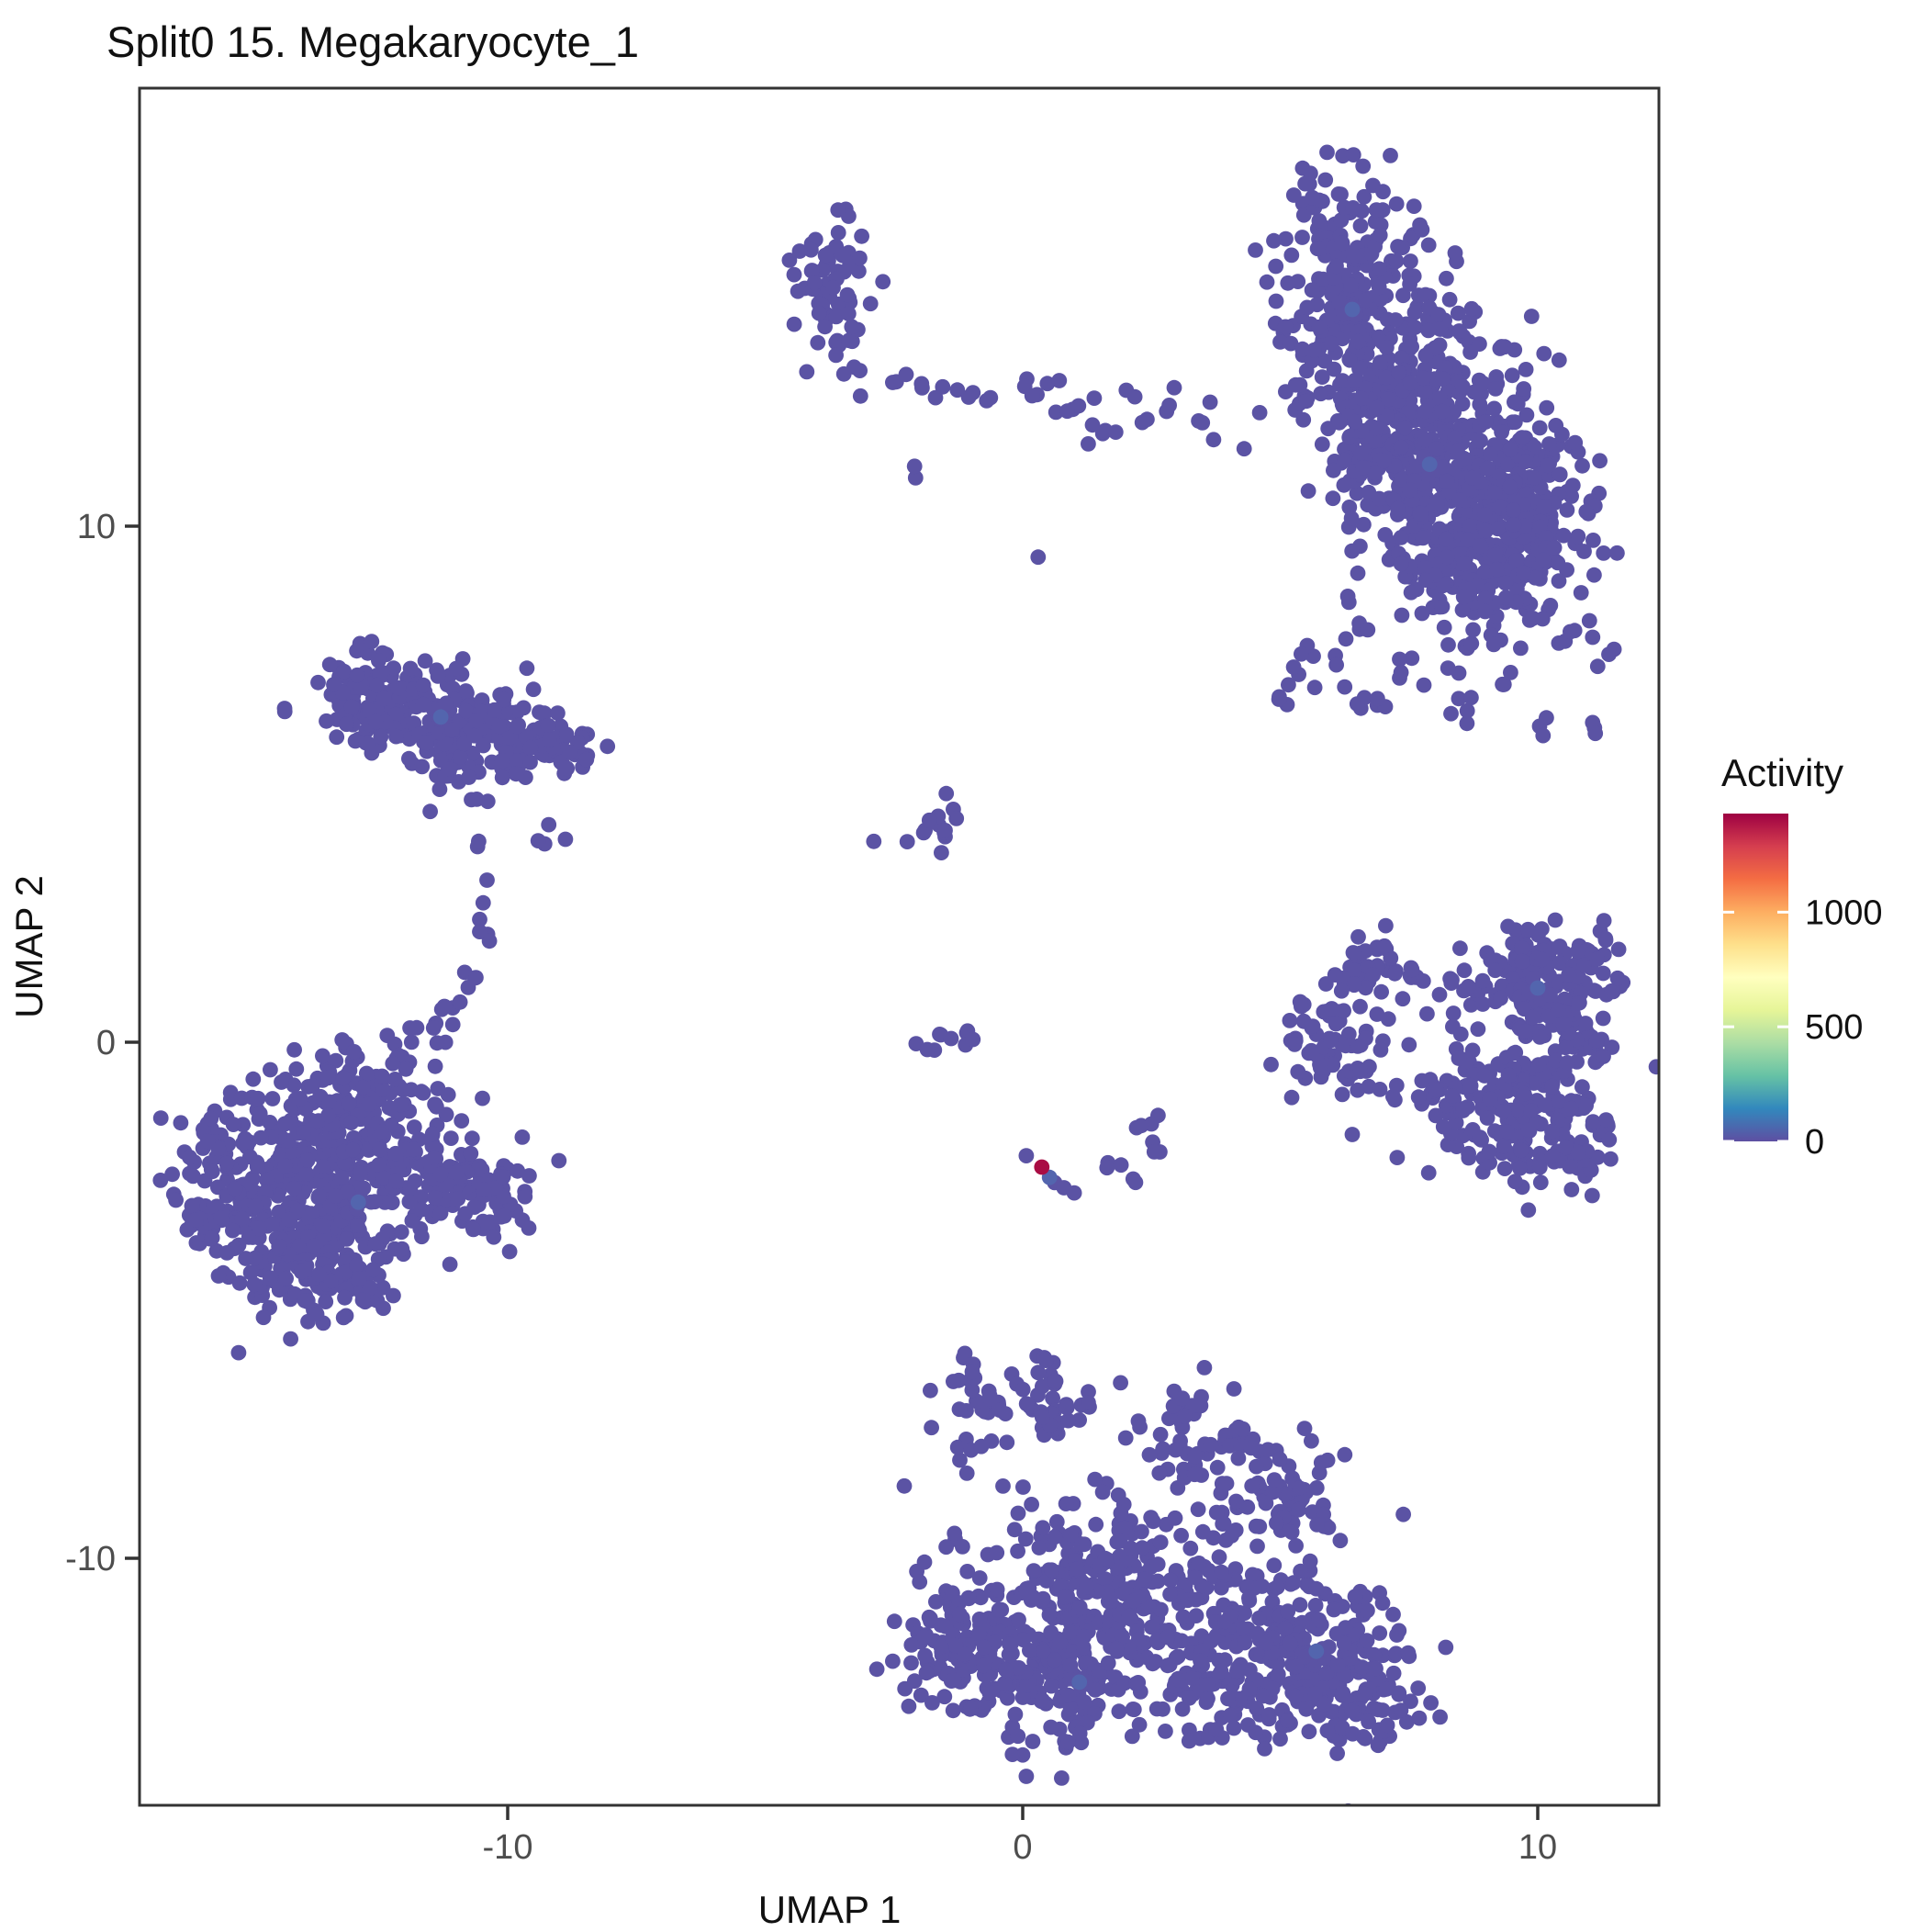 The height and width of the screenshot is (1932, 1927). I want to click on legend-tick-label: 500, so click(1834, 1027).